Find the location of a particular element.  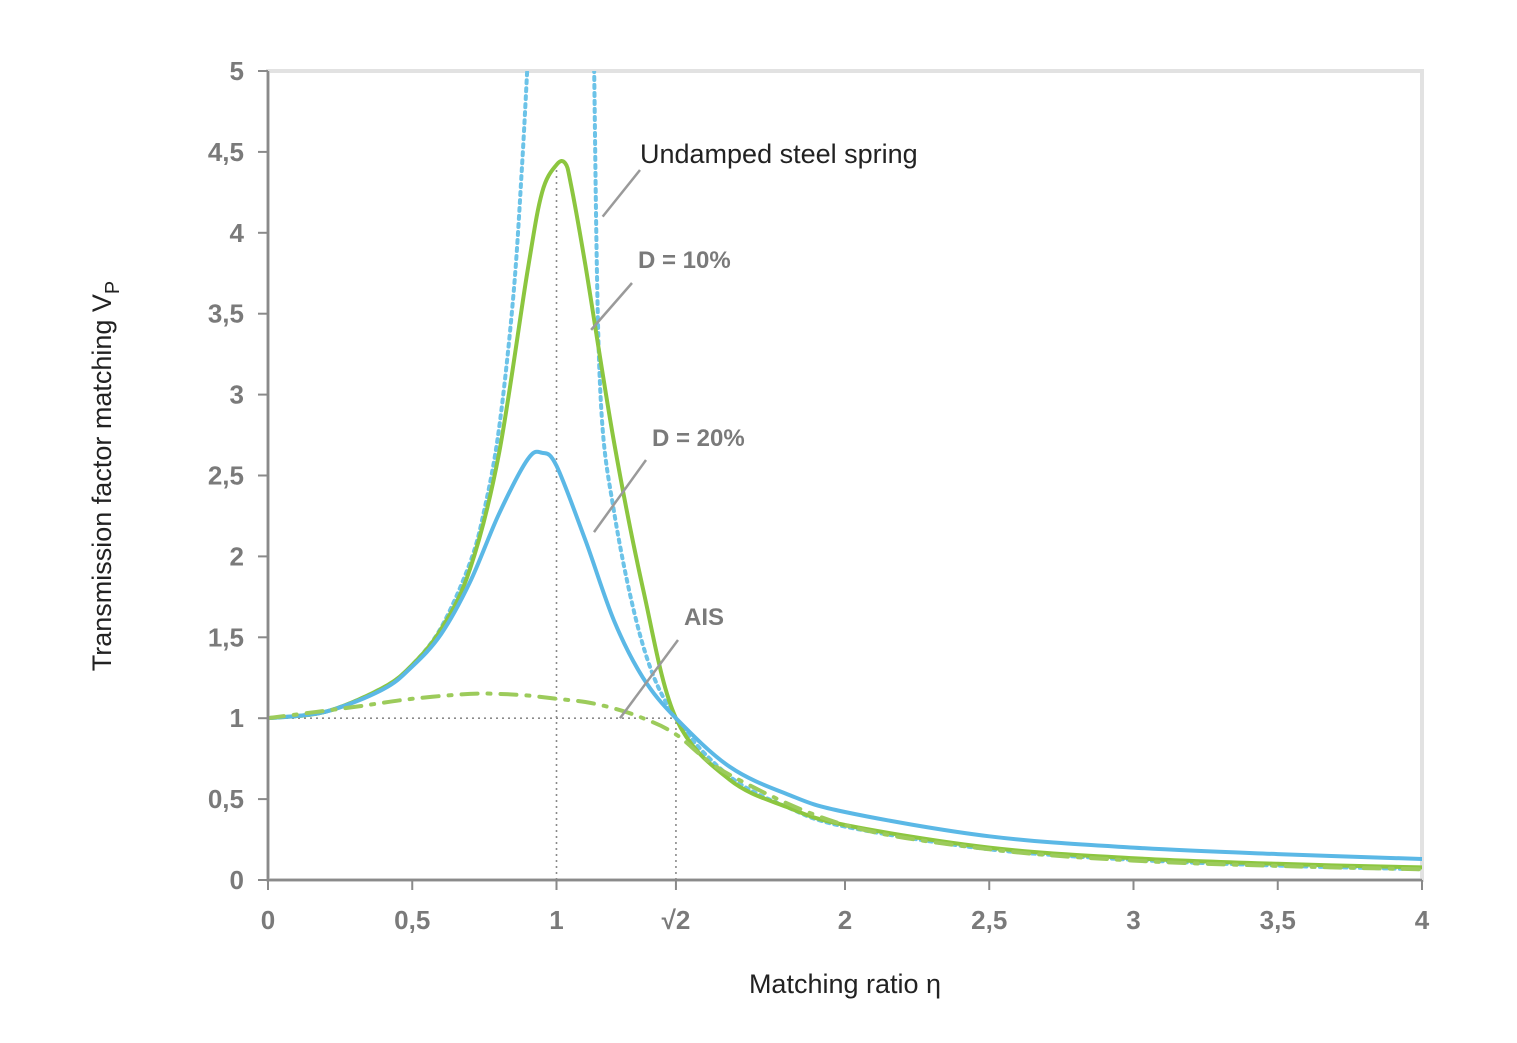

y-tick-label: 2,5 is located at coordinates (226, 476).